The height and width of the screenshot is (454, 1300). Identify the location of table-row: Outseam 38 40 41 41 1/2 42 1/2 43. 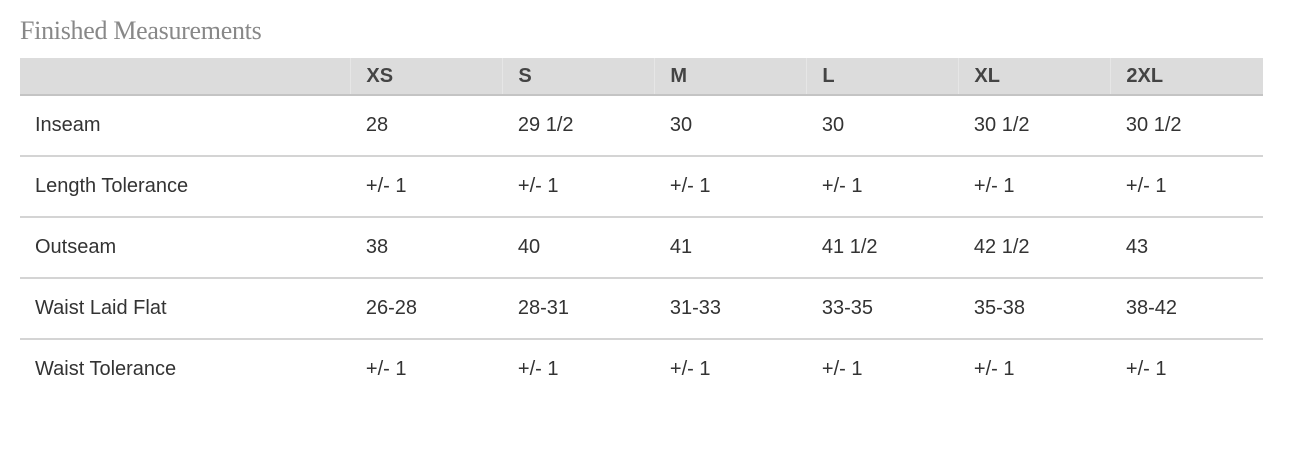
(641, 248).